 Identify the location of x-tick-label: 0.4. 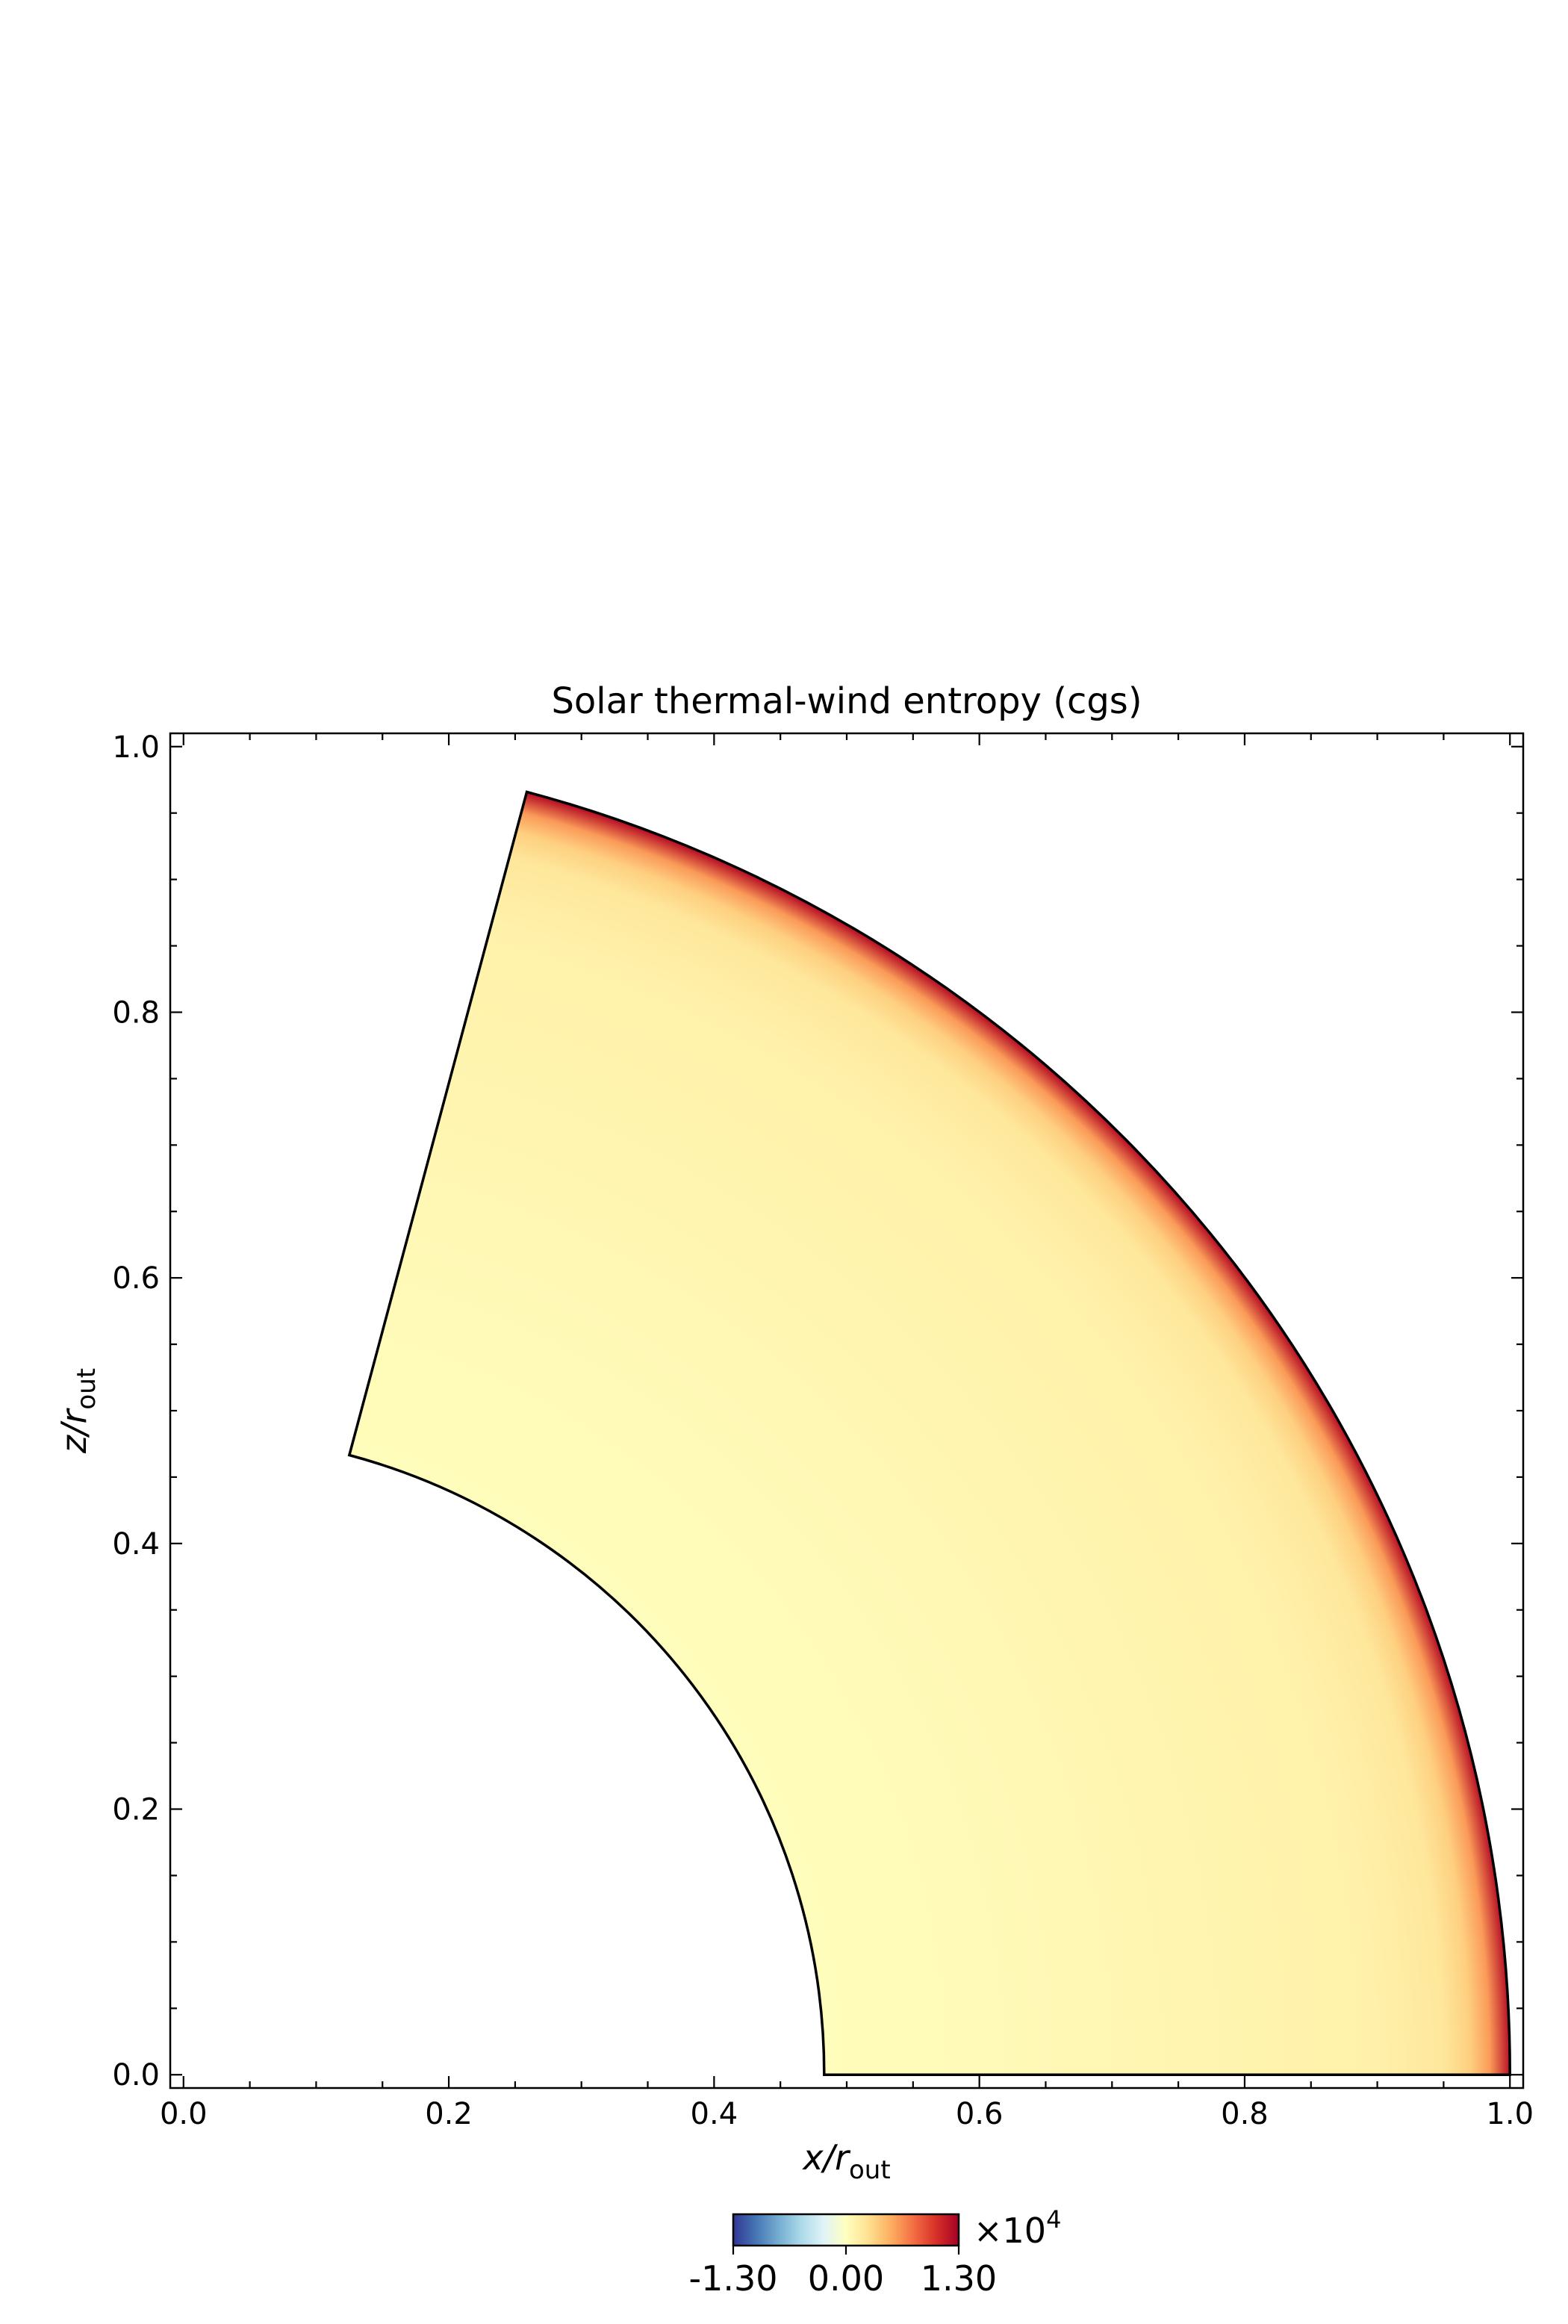
(714, 2114).